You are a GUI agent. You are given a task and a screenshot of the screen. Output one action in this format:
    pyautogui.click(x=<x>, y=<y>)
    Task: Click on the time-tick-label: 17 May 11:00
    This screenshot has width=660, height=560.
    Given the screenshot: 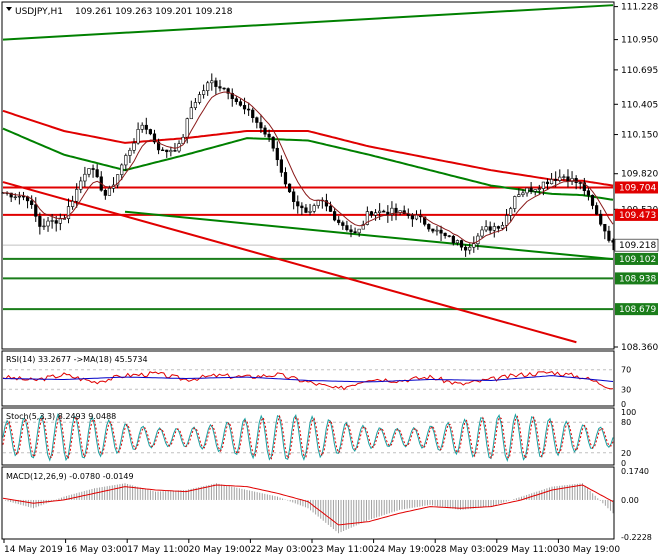 What is the action you would take?
    pyautogui.click(x=158, y=550)
    